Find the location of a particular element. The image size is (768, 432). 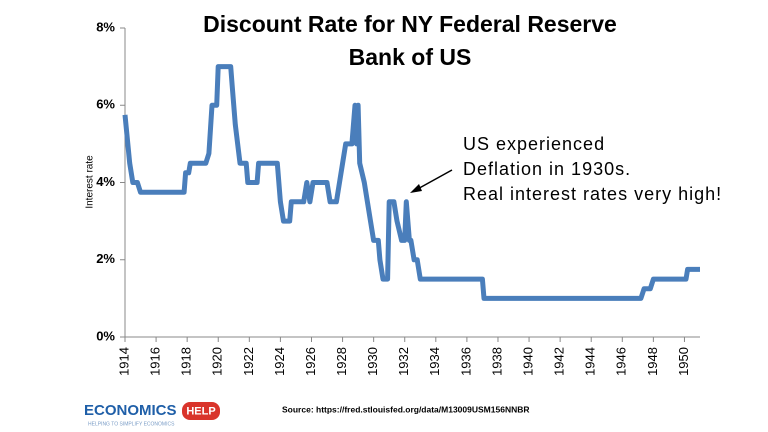

x-tick-label: 1918 is located at coordinates (186, 361).